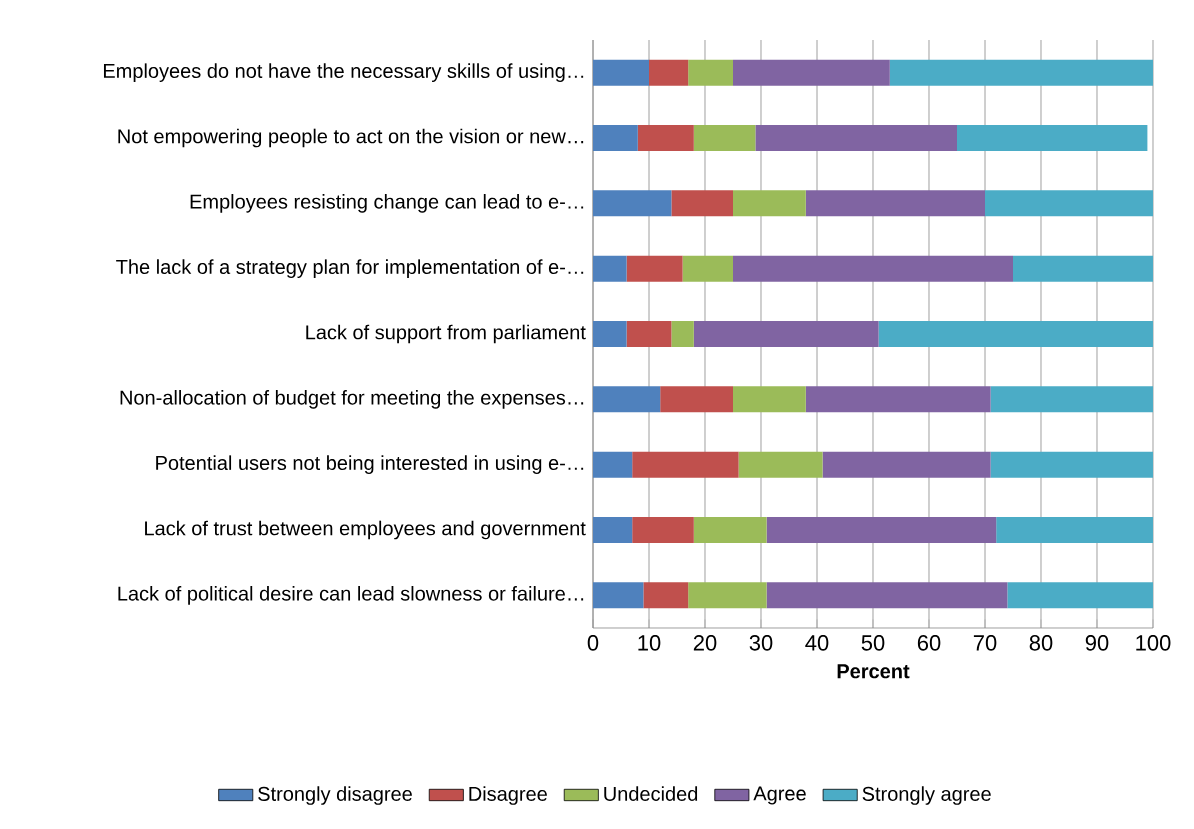 The width and height of the screenshot is (1194, 829). Describe the element at coordinates (335, 795) in the screenshot. I see `legend-label: Strongly disagree` at that location.